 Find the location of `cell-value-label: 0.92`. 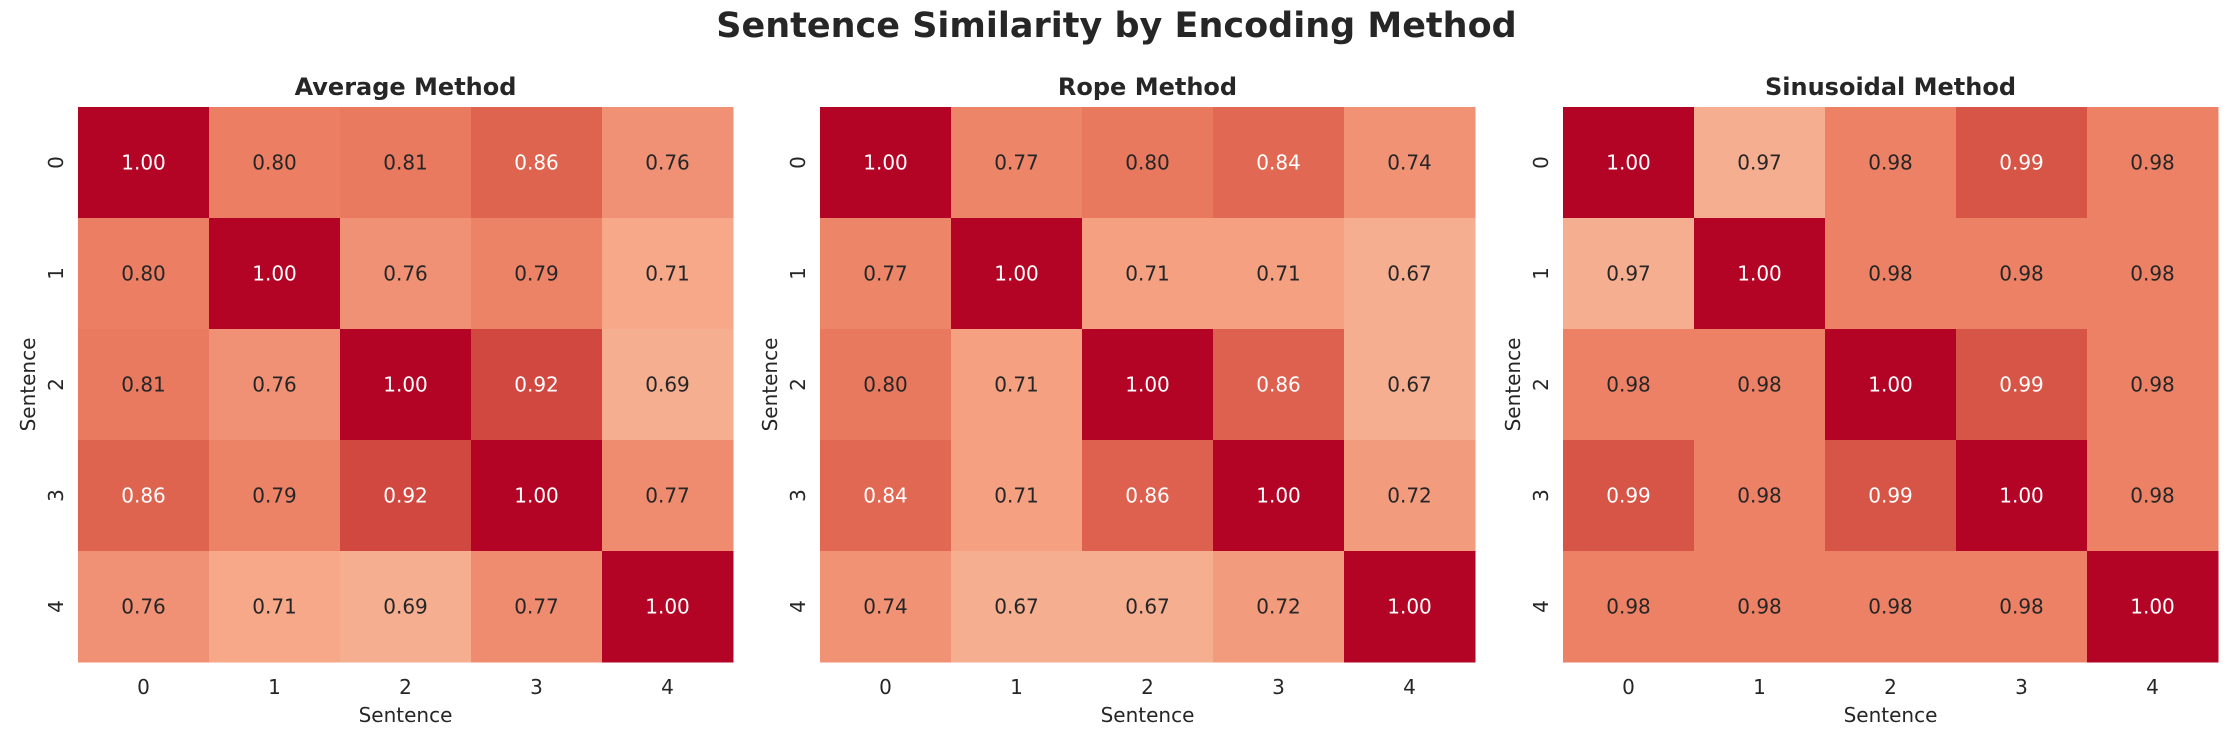

cell-value-label: 0.92 is located at coordinates (405, 496).